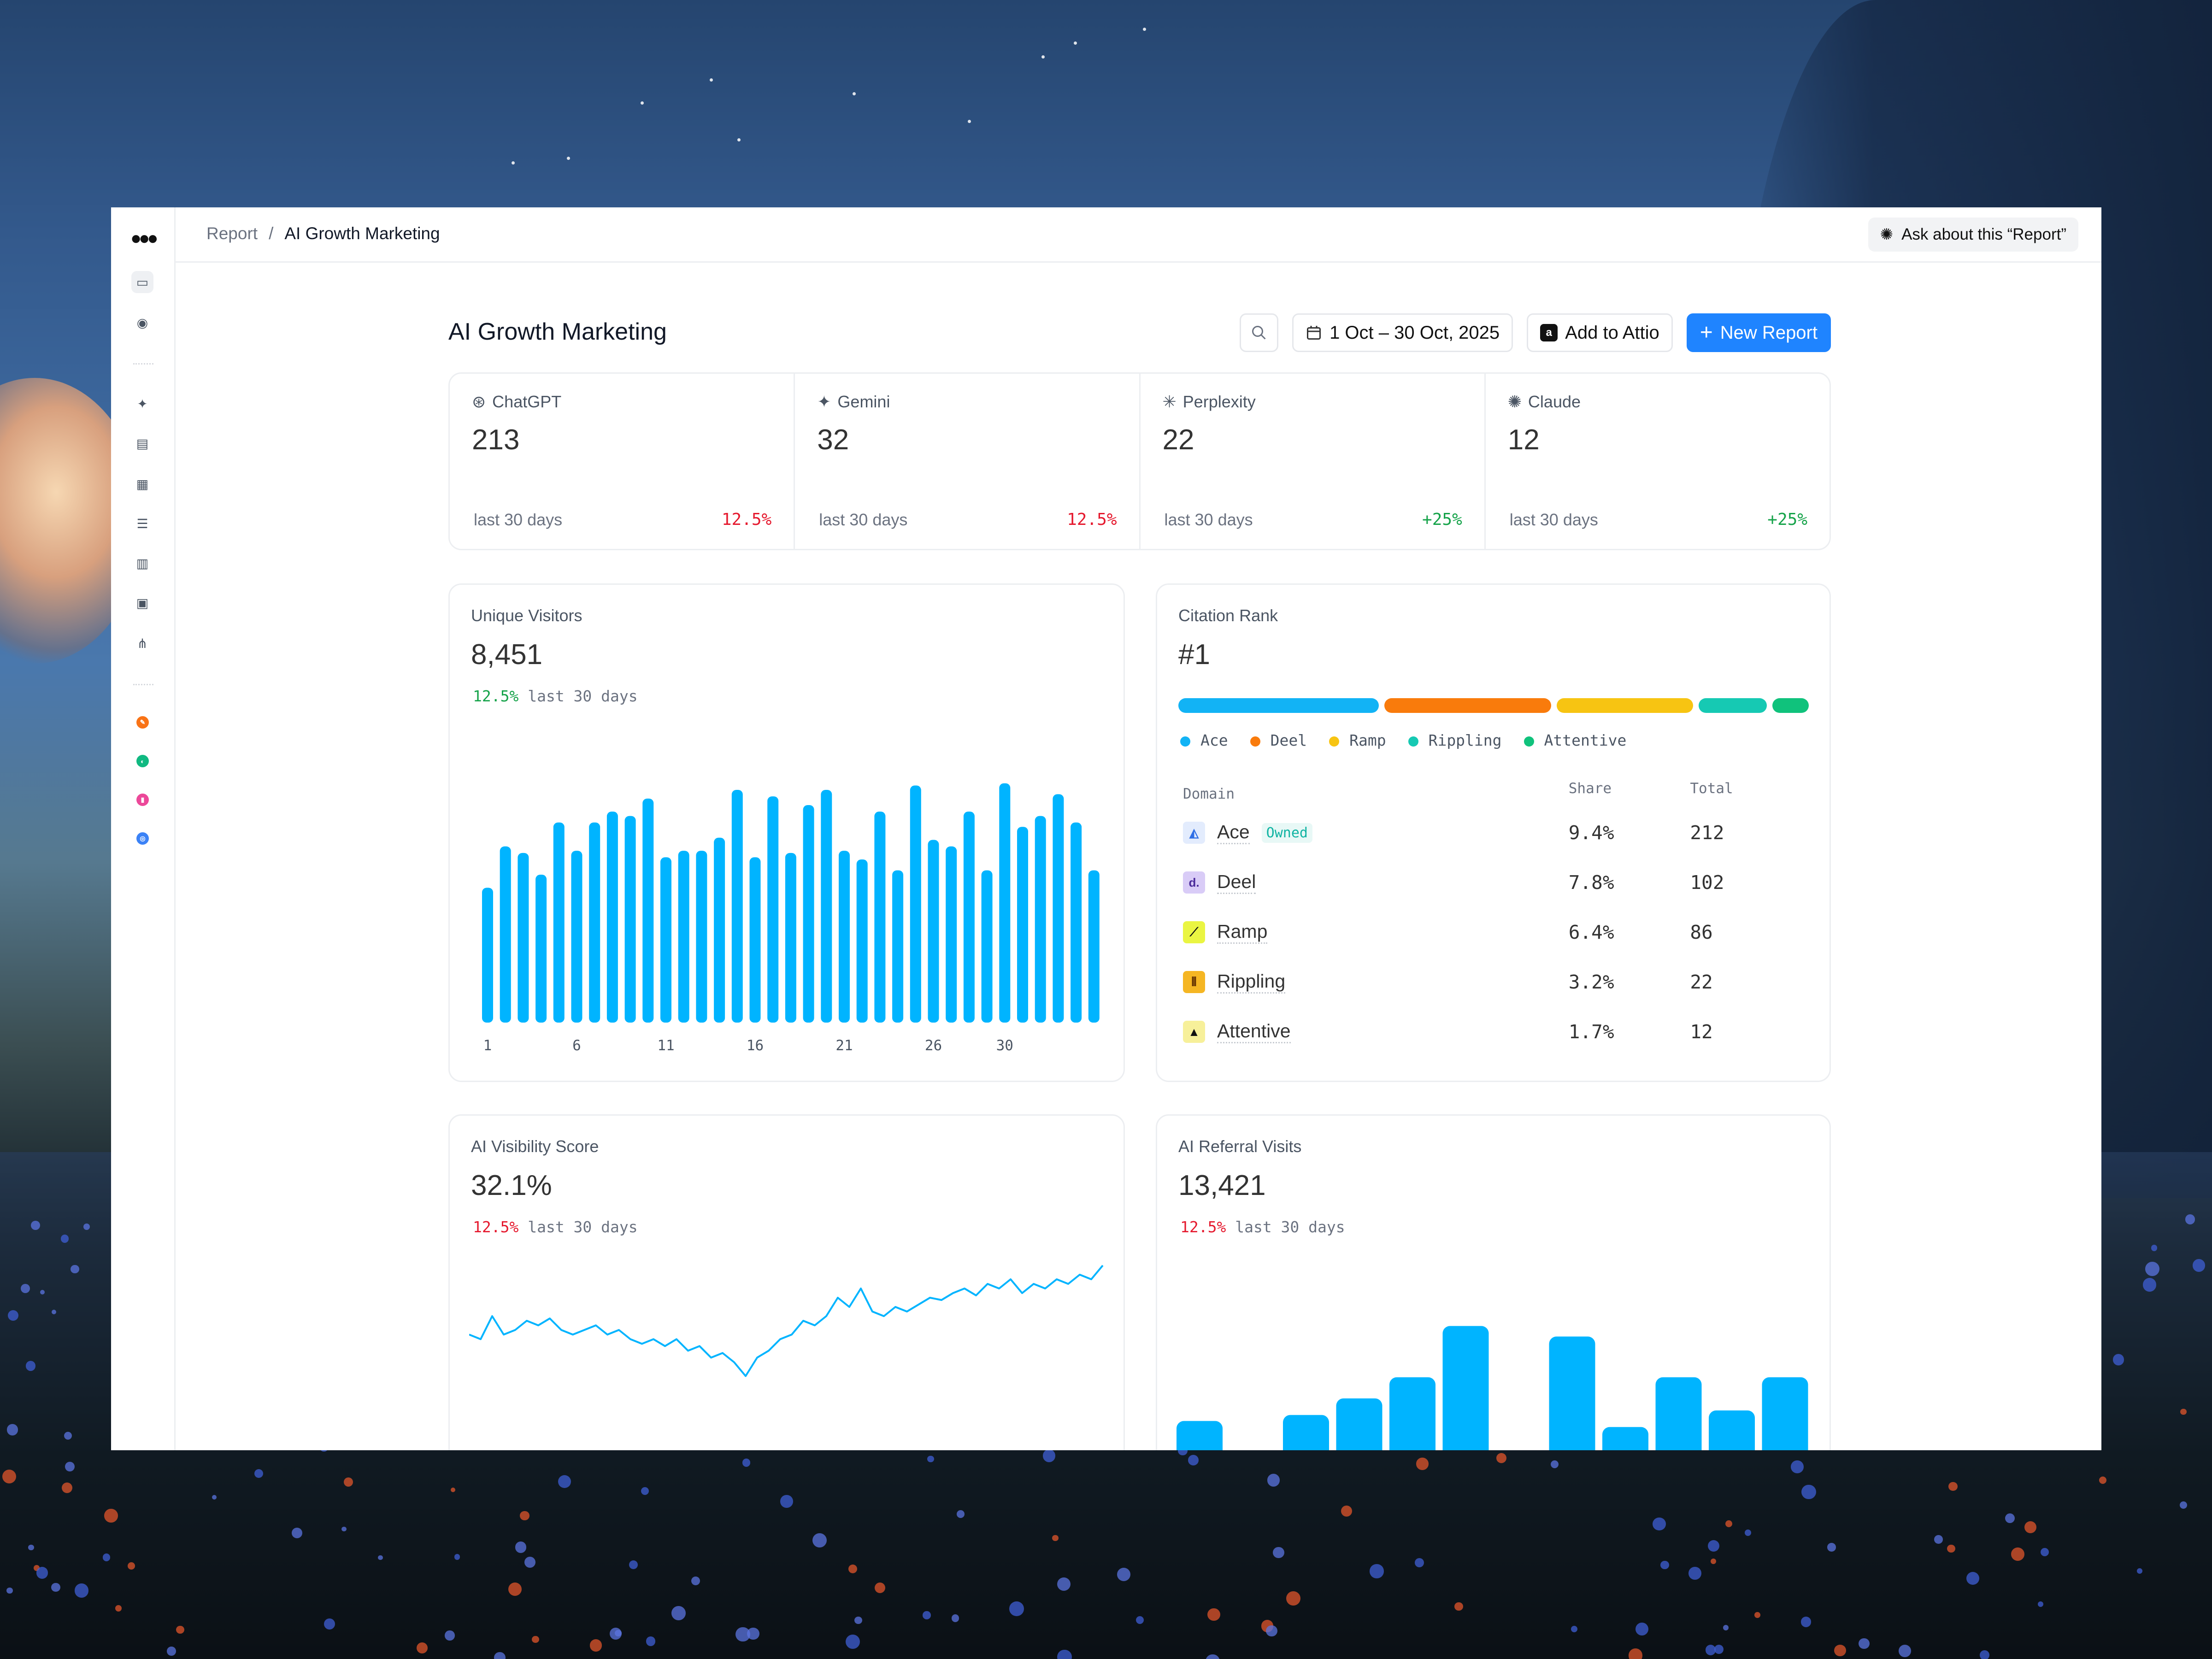 Image resolution: width=2212 pixels, height=1659 pixels. I want to click on breadcrumb: Report / AI Growth Marketing, so click(323, 233).